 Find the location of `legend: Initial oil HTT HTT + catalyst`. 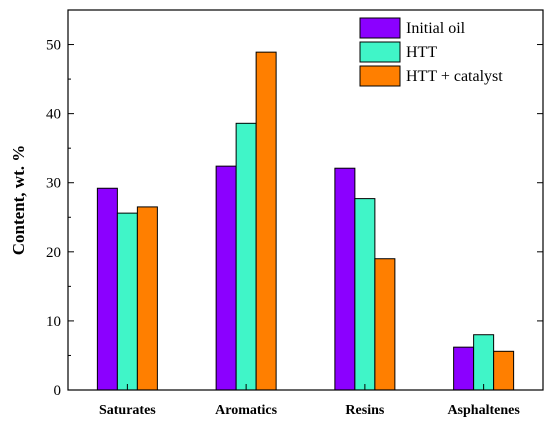

legend: Initial oil HTT HTT + catalyst is located at coordinates (431, 52).